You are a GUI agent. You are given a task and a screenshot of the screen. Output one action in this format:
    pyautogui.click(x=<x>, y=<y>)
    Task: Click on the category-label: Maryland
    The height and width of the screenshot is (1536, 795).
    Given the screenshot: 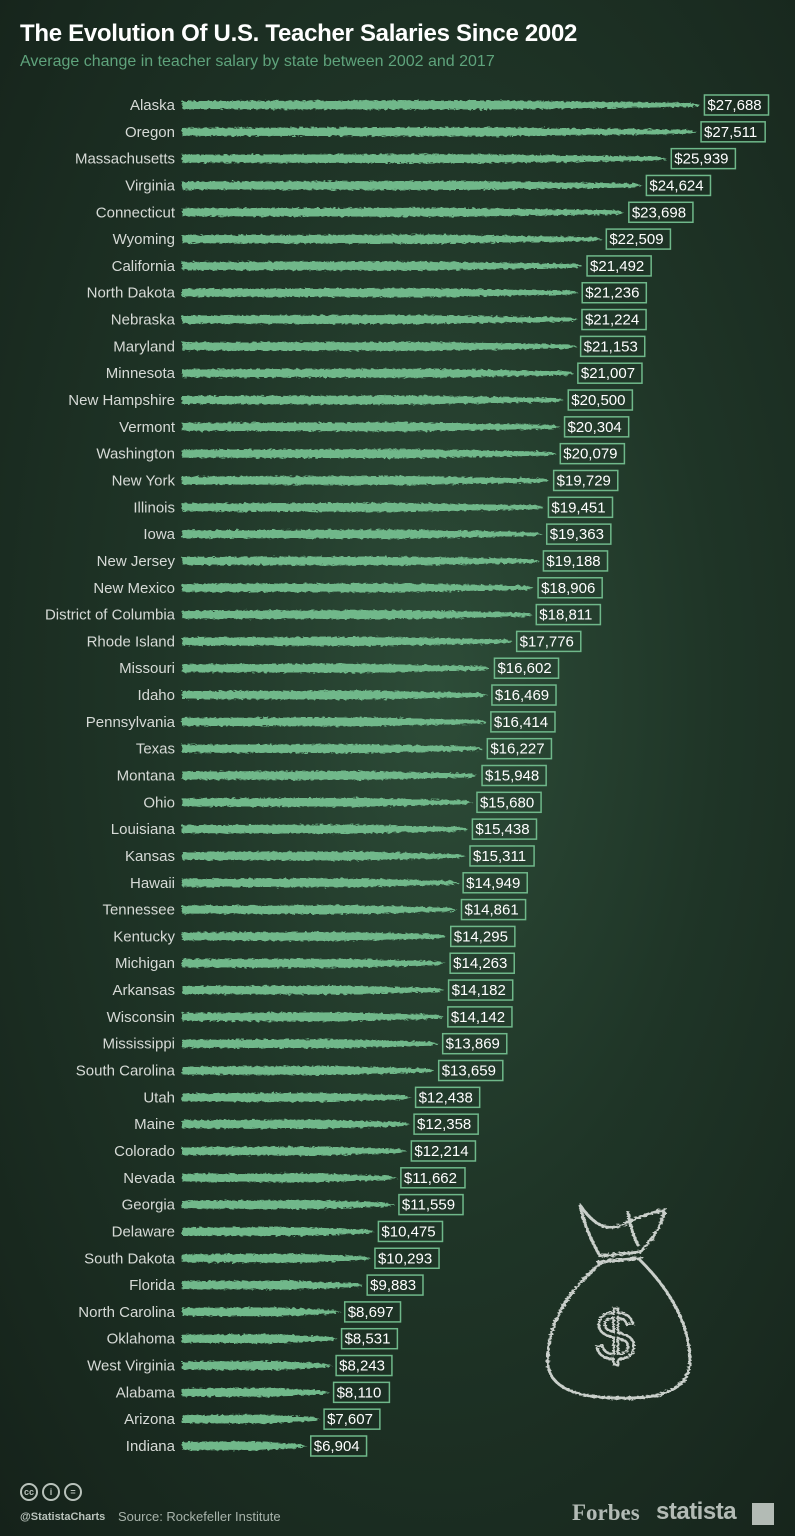 What is the action you would take?
    pyautogui.click(x=144, y=346)
    